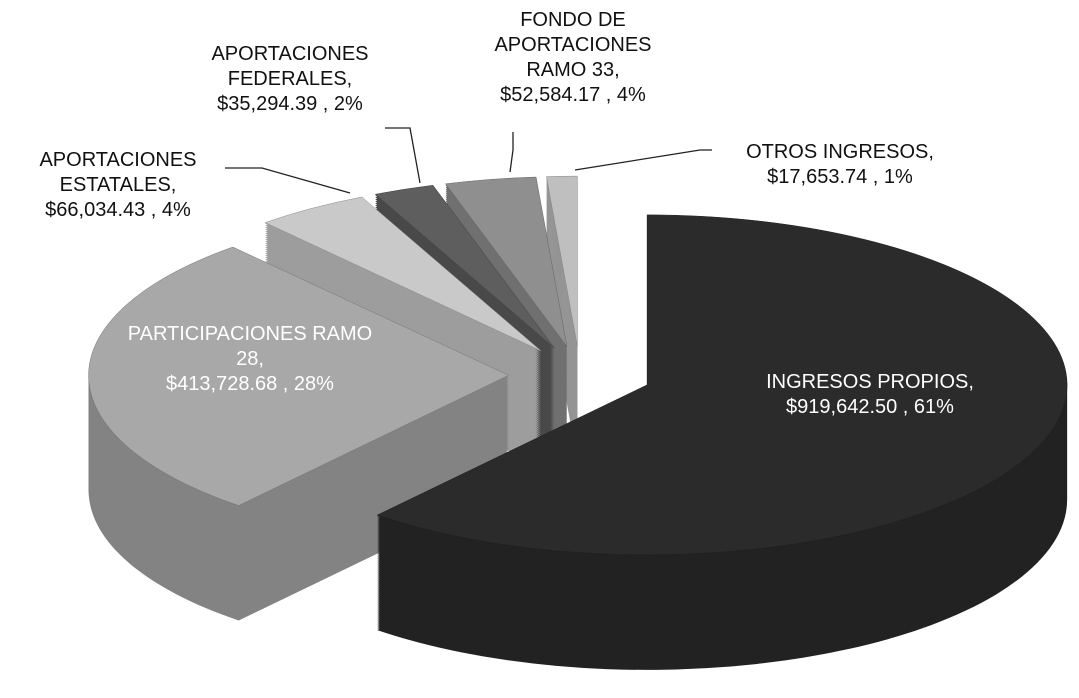  What do you see at coordinates (840, 152) in the screenshot?
I see `category-label: OTROS INGRESOS,` at bounding box center [840, 152].